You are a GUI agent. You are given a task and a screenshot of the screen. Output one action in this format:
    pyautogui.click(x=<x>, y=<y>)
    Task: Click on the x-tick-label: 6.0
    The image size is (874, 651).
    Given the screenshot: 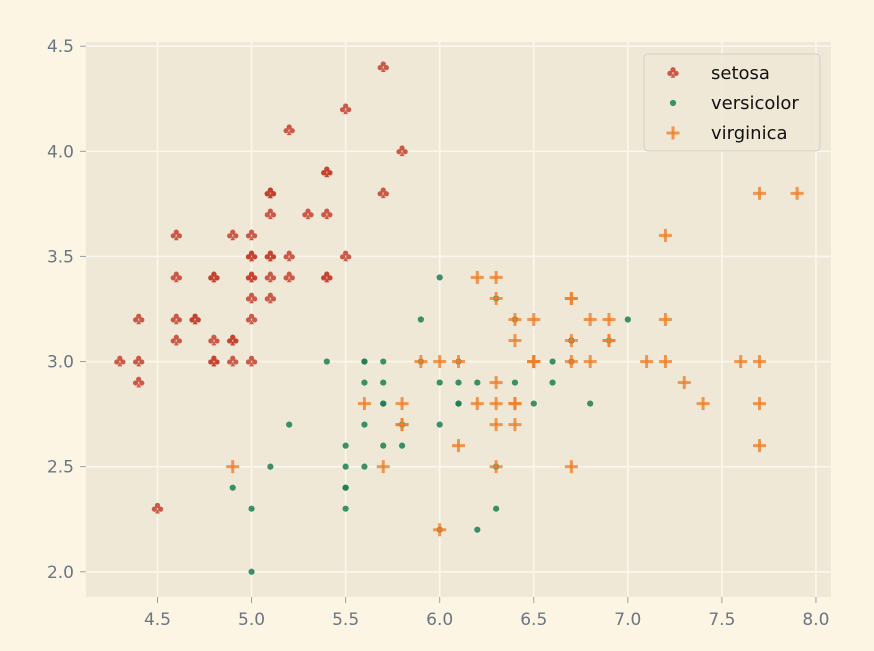 What is the action you would take?
    pyautogui.click(x=439, y=620)
    